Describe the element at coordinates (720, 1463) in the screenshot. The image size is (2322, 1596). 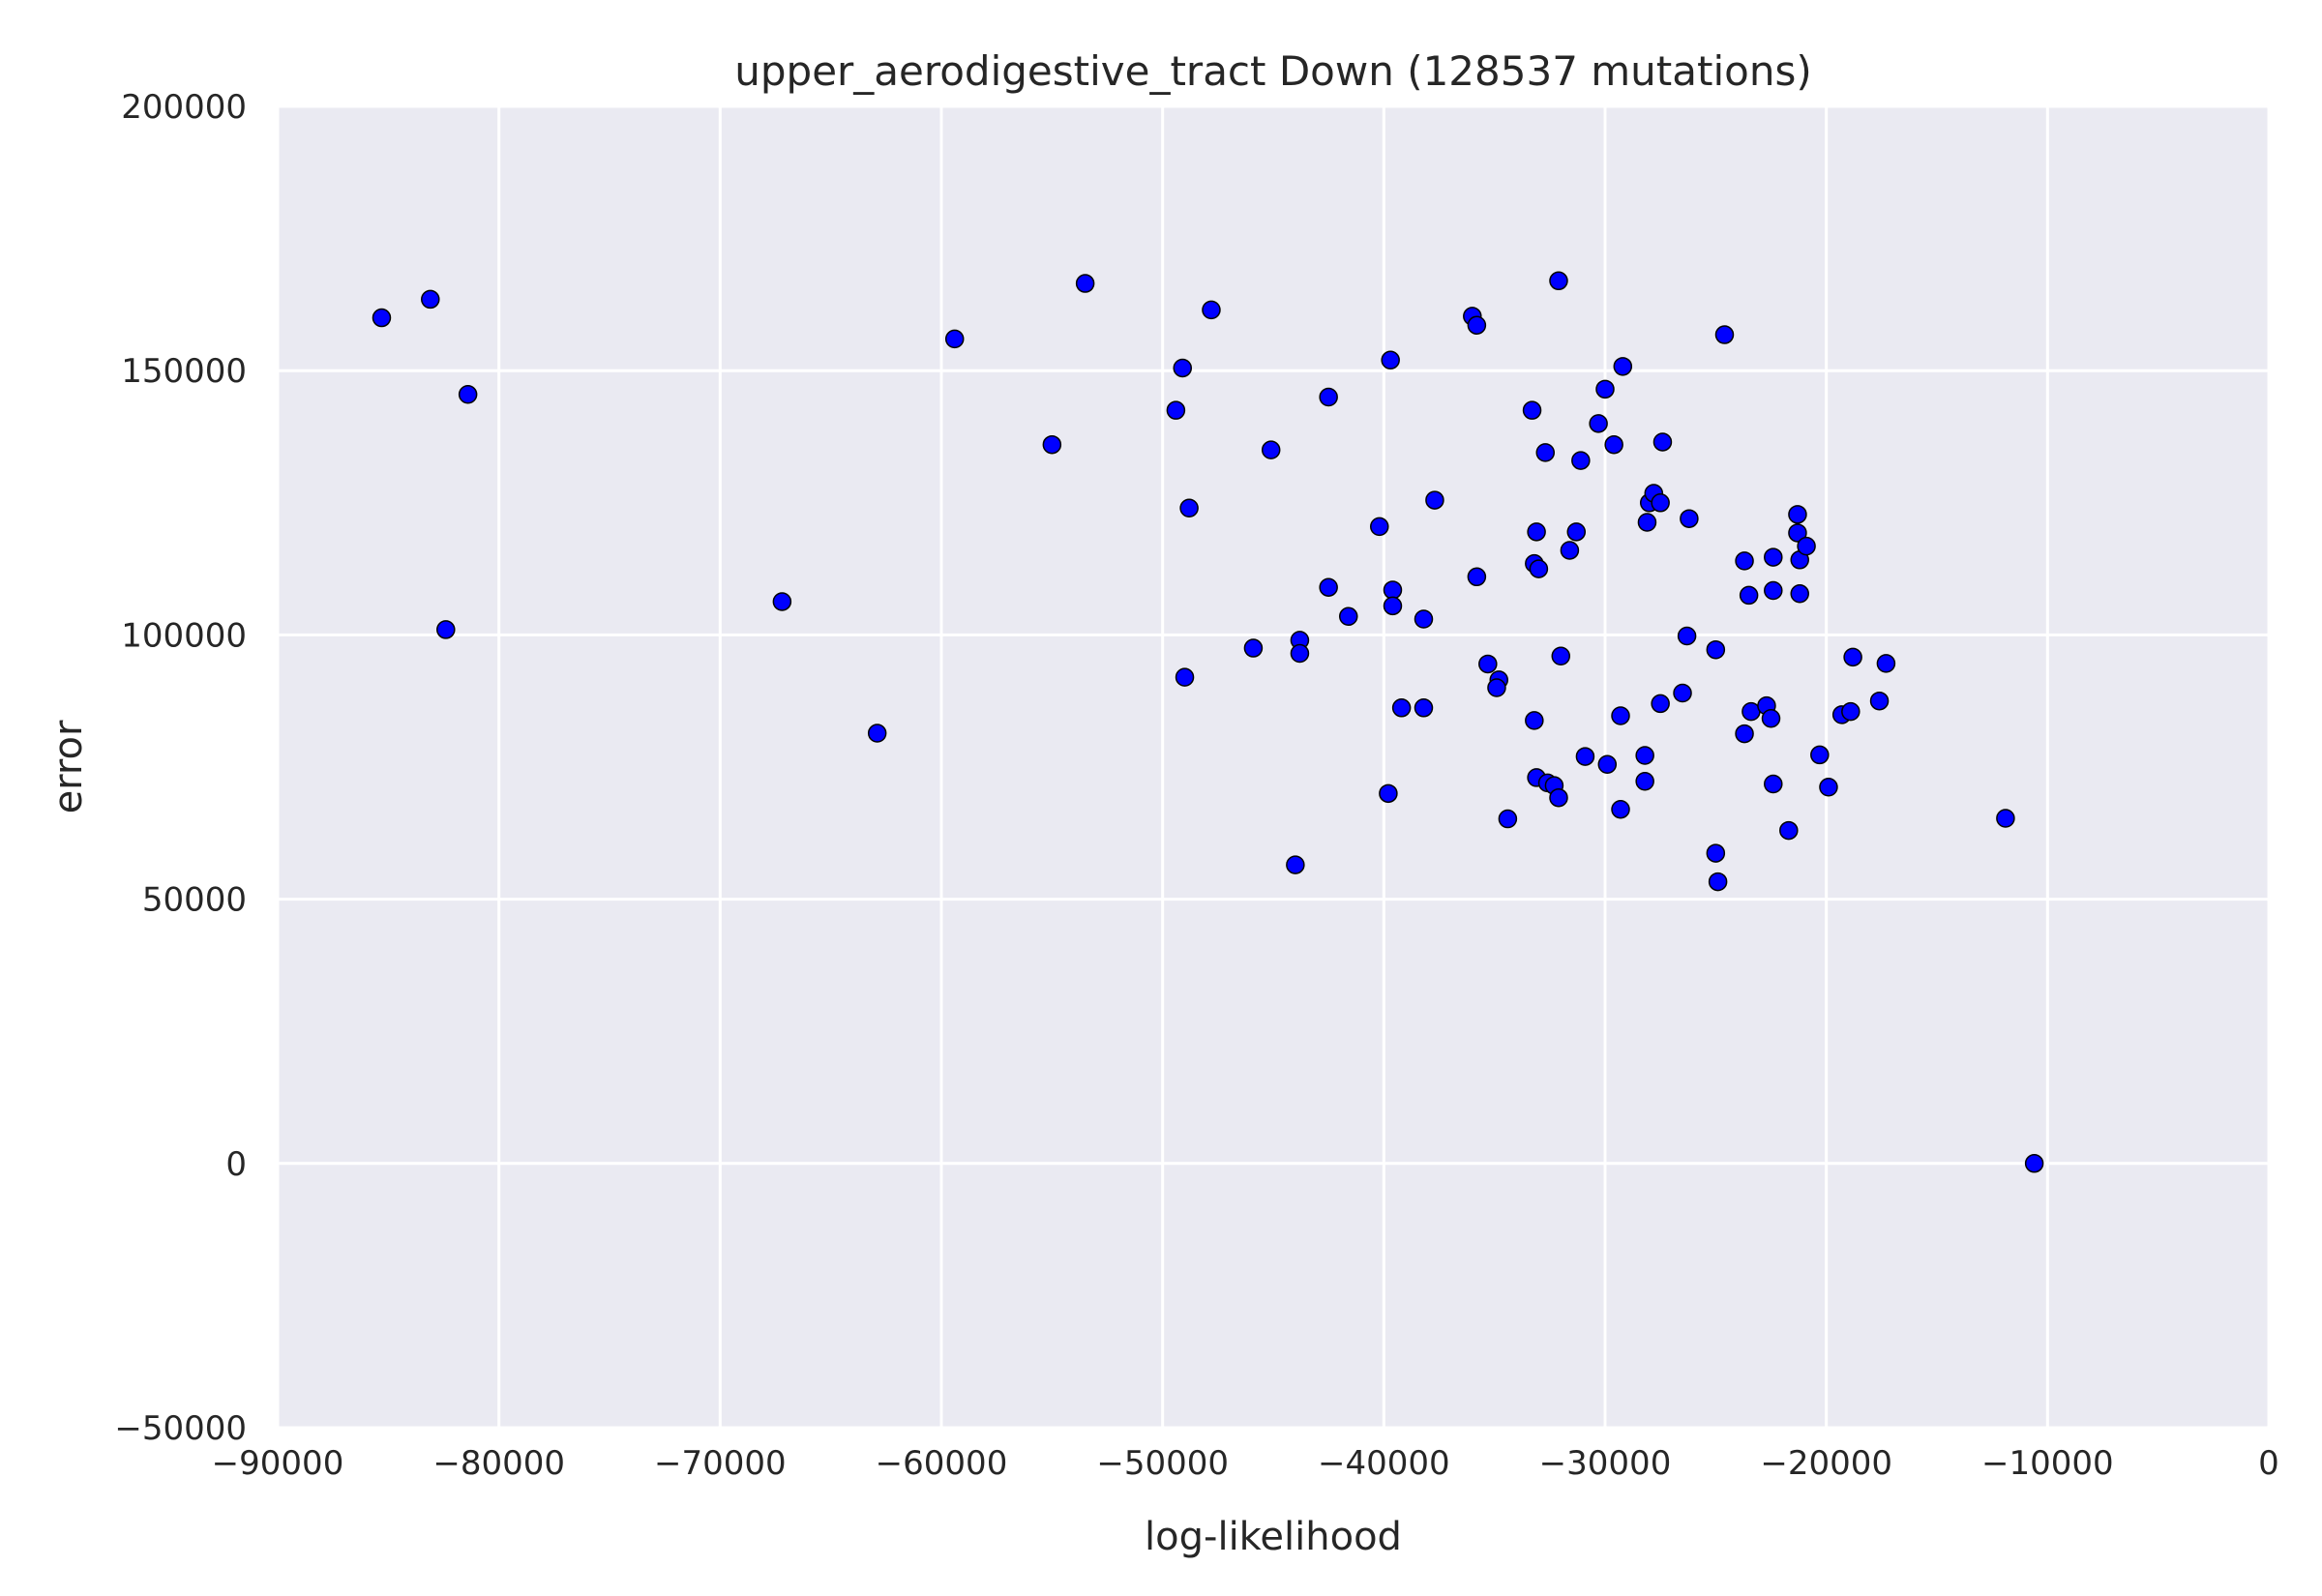
I see `x-tick-label: −70000` at that location.